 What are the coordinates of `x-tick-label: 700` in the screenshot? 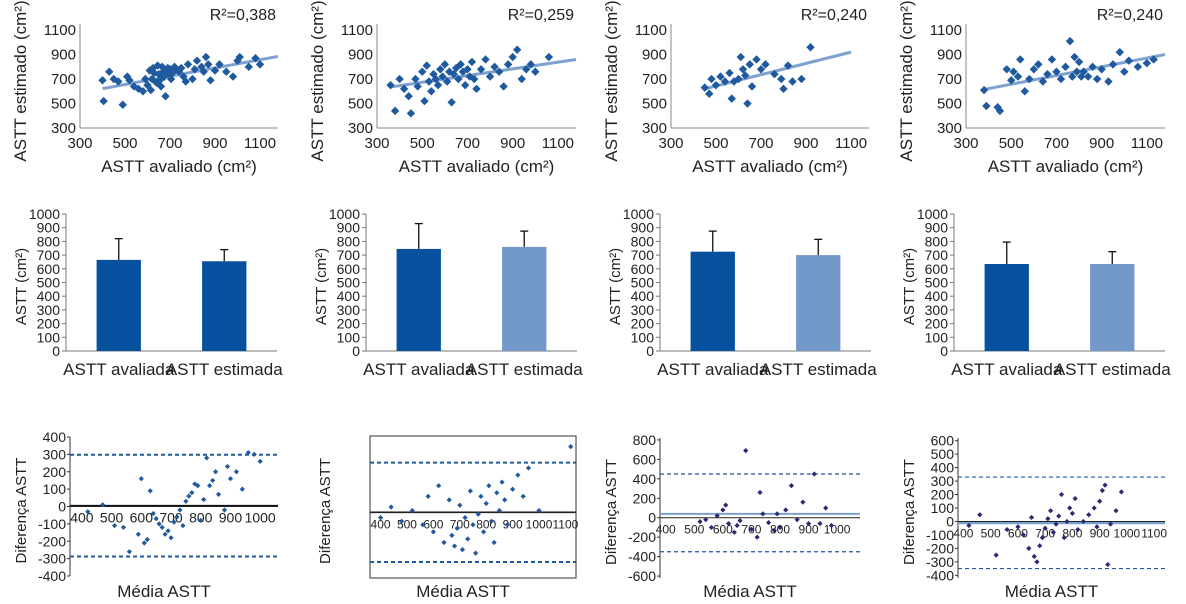 It's located at (1056, 143).